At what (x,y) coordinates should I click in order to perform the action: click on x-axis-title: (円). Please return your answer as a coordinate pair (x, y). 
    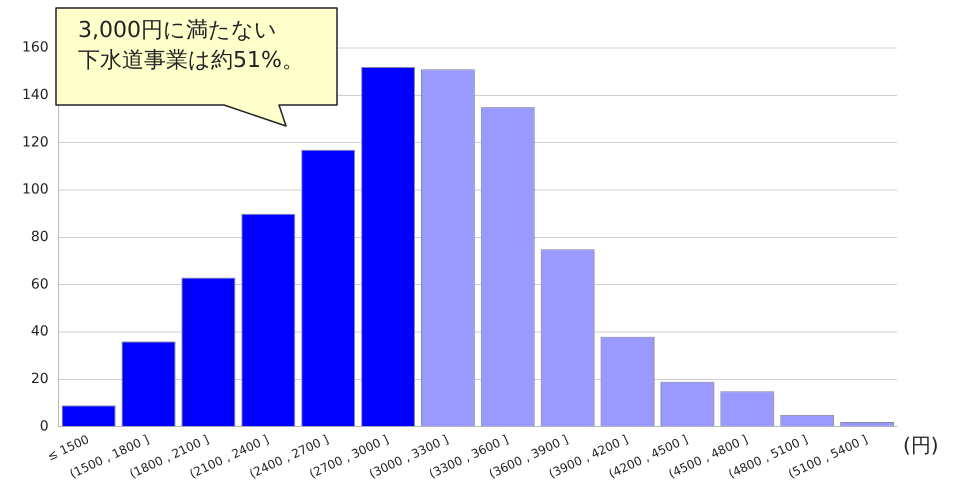
    Looking at the image, I should click on (921, 444).